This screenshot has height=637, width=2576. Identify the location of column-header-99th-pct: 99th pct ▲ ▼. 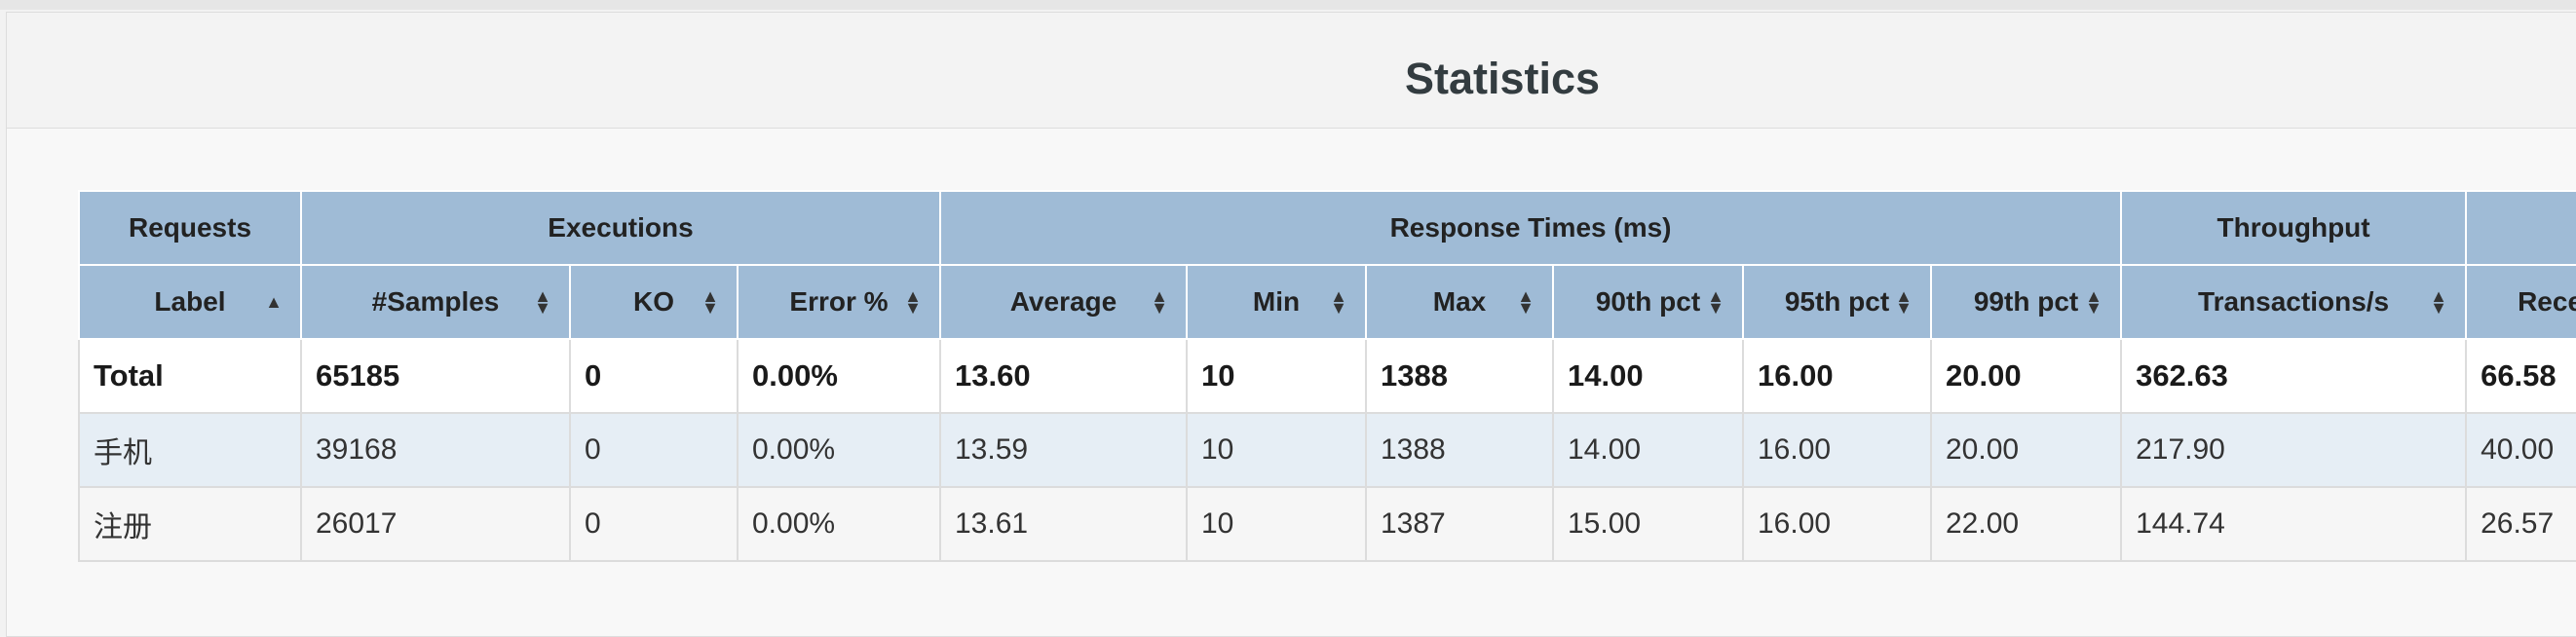
(2026, 302).